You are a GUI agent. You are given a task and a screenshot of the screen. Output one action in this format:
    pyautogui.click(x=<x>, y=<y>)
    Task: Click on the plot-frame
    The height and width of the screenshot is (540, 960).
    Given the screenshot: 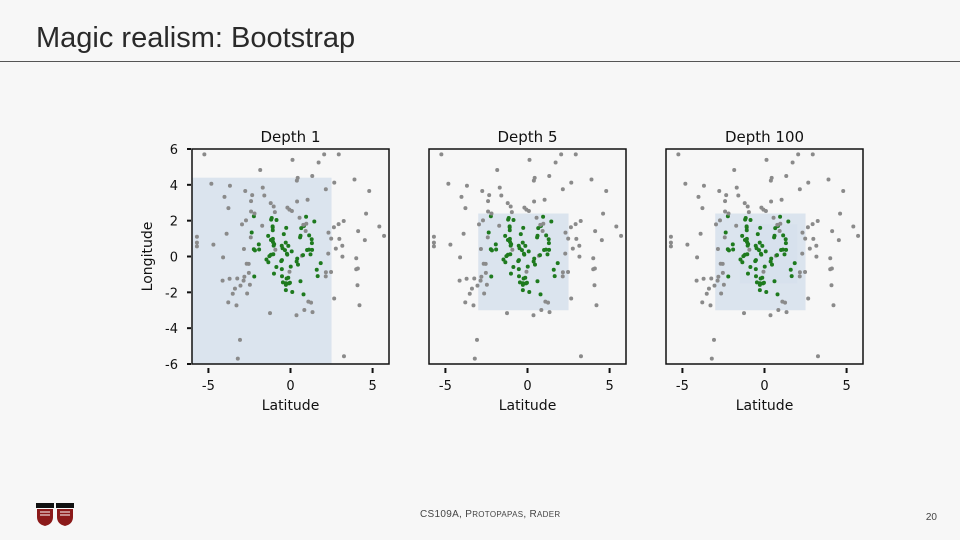 What is the action you would take?
    pyautogui.click(x=527, y=256)
    